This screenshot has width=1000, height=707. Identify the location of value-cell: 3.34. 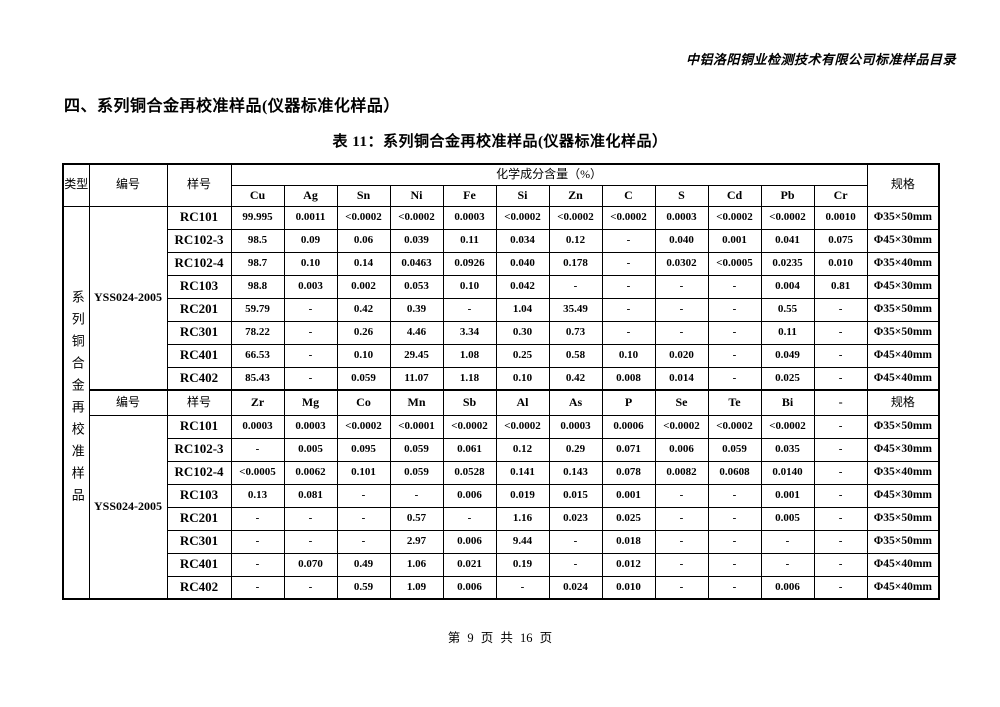
(469, 332).